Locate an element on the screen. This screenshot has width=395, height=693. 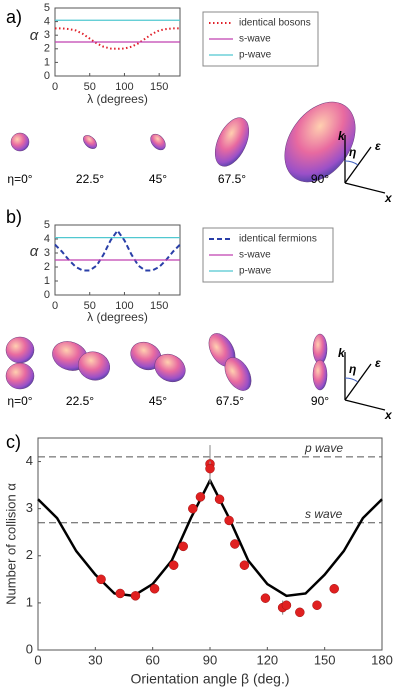
y-axis-label: Number of collision α is located at coordinates (10, 544).